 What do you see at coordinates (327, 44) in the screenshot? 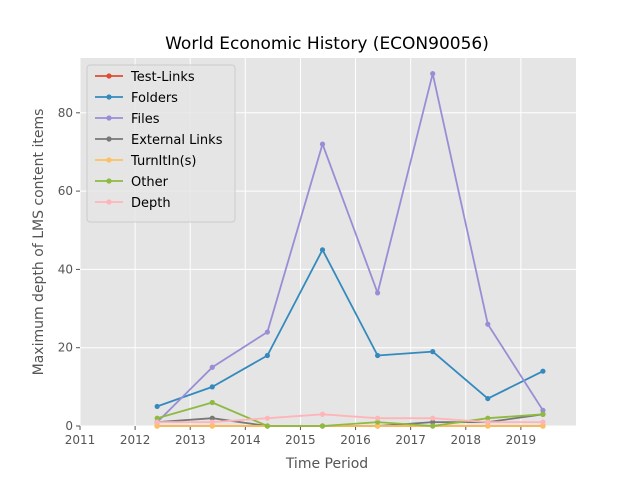
I see `chart-title: World Economic History (ECON90056)` at bounding box center [327, 44].